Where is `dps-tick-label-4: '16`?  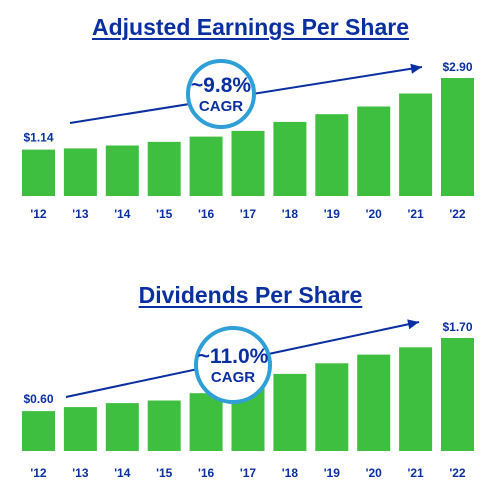
dps-tick-label-4: '16 is located at coordinates (206, 473).